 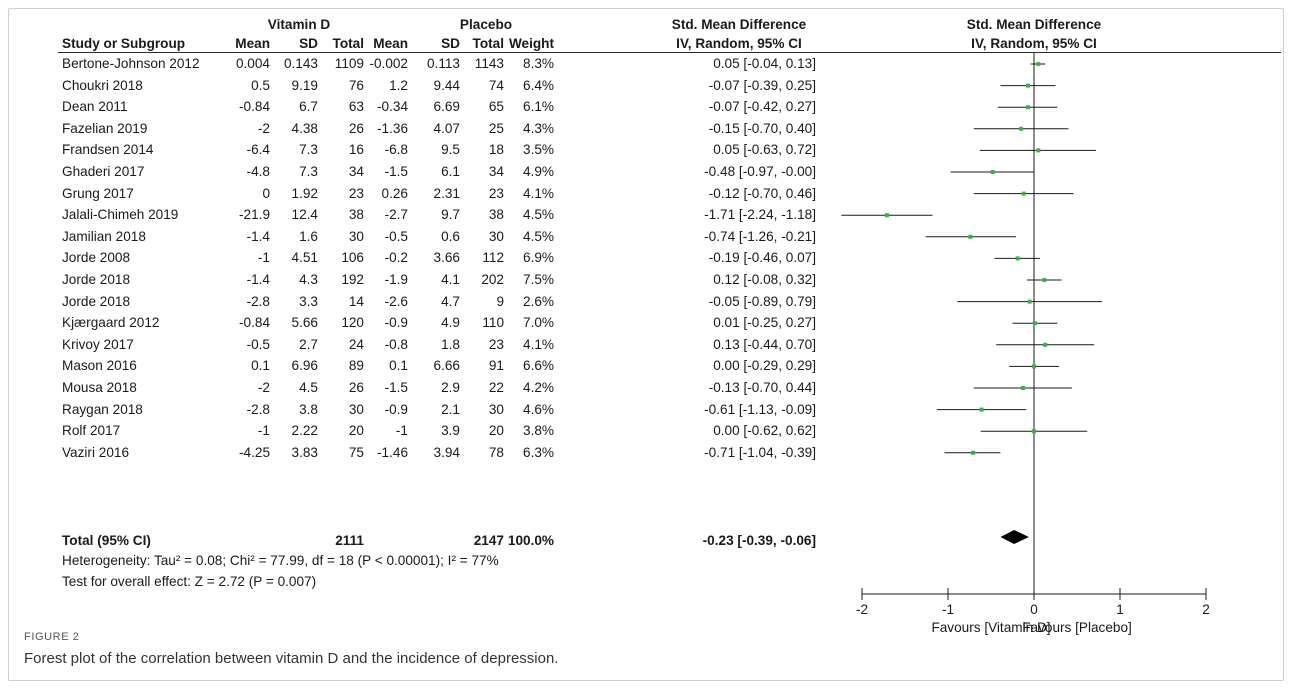 I want to click on vitd-mean: -2.8, so click(x=258, y=409).